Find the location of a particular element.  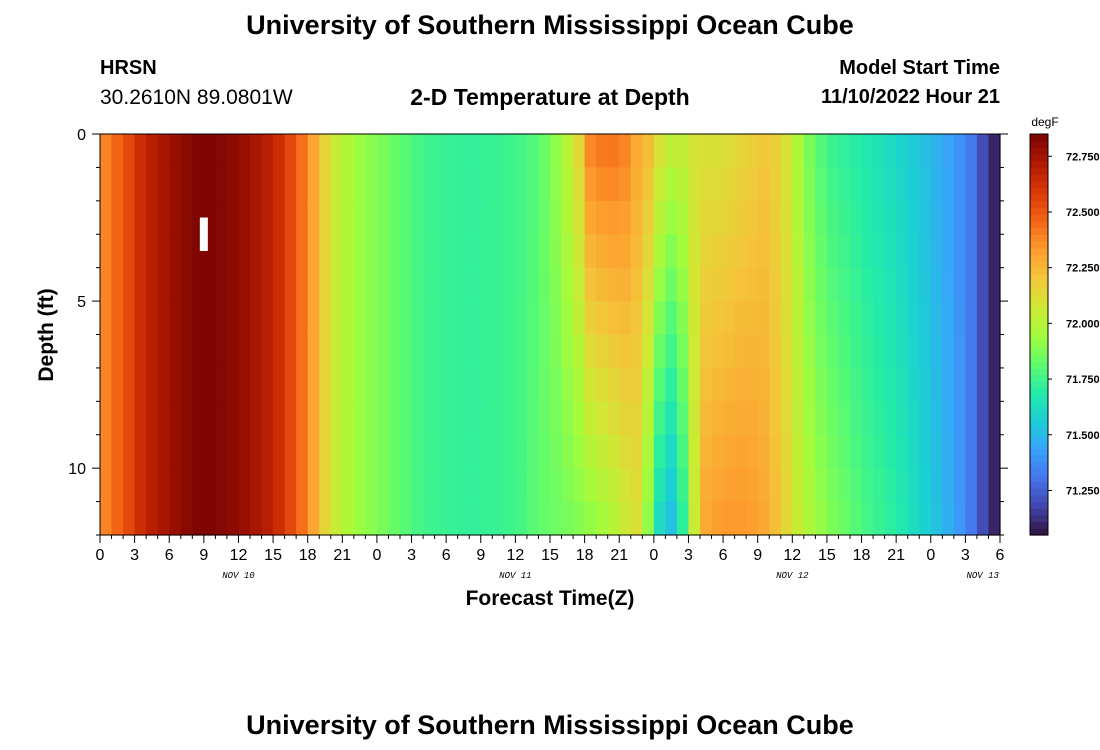

x-tick-label: 3 is located at coordinates (411, 555).